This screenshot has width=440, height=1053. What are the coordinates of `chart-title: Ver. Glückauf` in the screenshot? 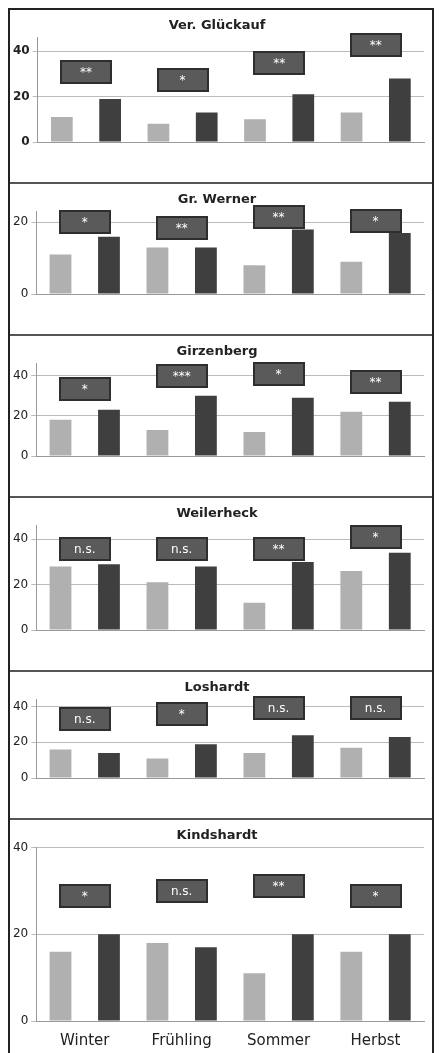 It's located at (217, 25).